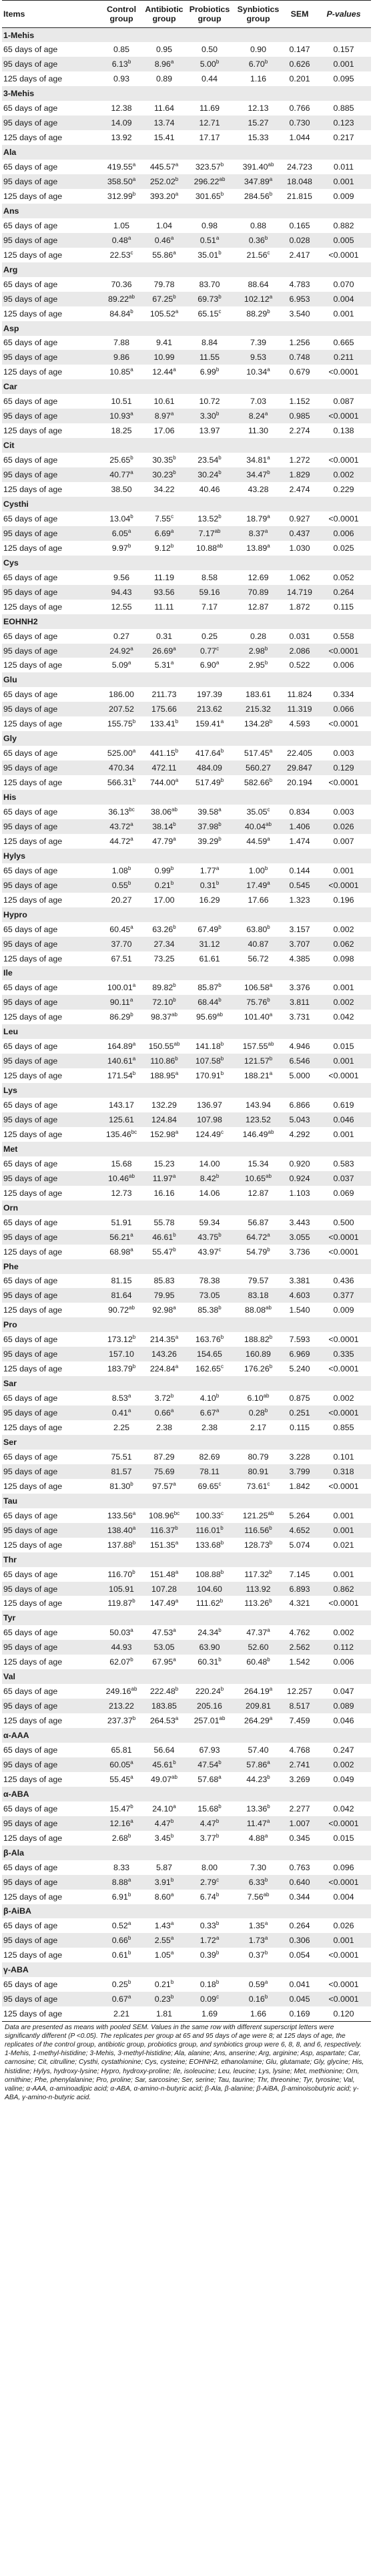  Describe the element at coordinates (344, 460) in the screenshot. I see `table-cell: <0.0001` at that location.